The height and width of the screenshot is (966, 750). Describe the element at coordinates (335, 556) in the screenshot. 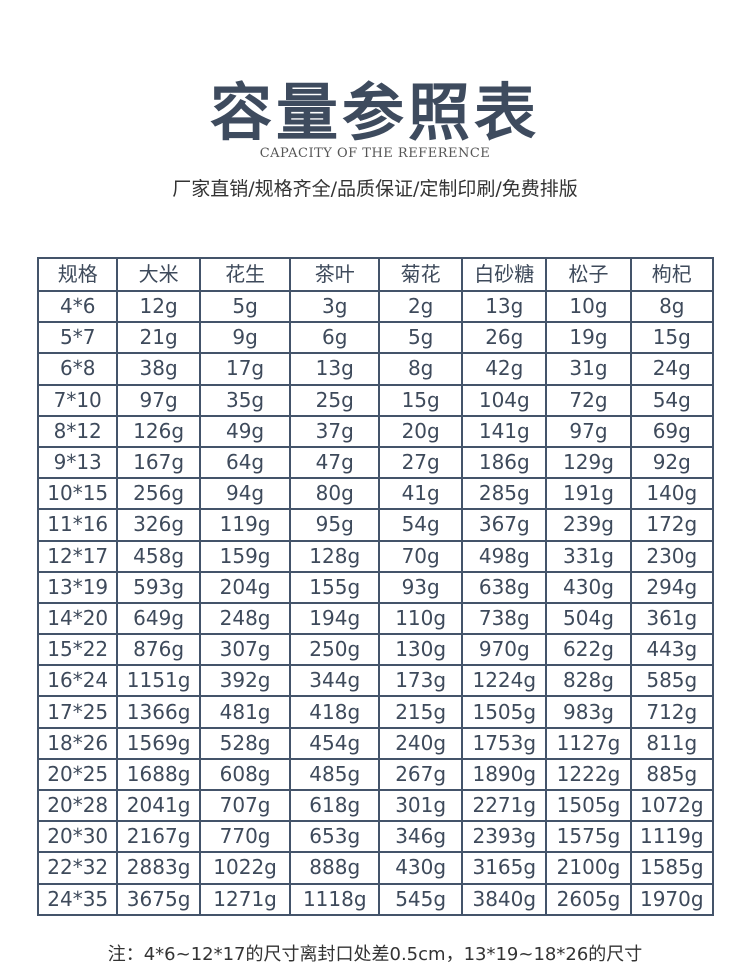

I see `table-cell: 128g` at that location.